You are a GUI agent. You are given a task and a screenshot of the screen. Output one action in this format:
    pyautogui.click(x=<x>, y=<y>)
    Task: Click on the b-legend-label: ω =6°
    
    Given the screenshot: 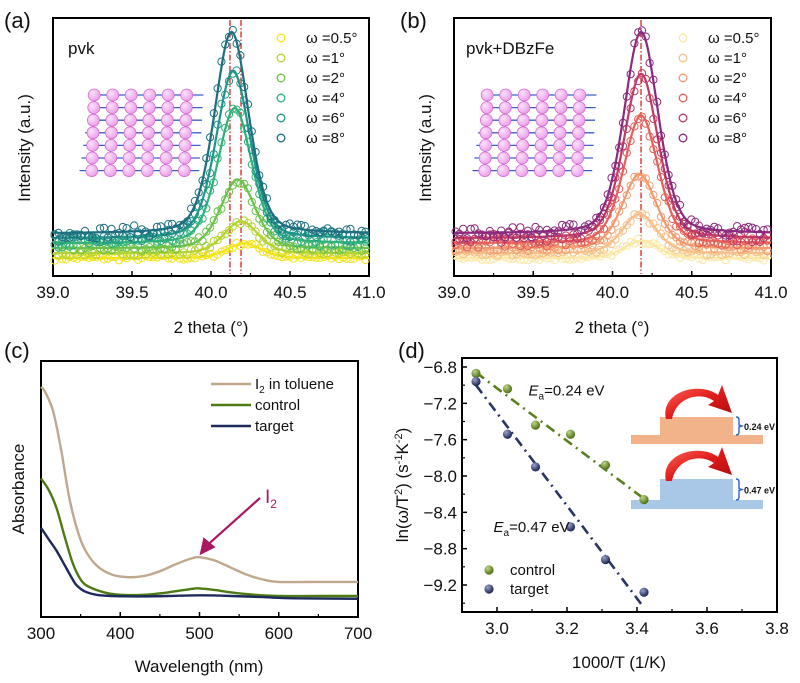 What is the action you would take?
    pyautogui.click(x=727, y=118)
    